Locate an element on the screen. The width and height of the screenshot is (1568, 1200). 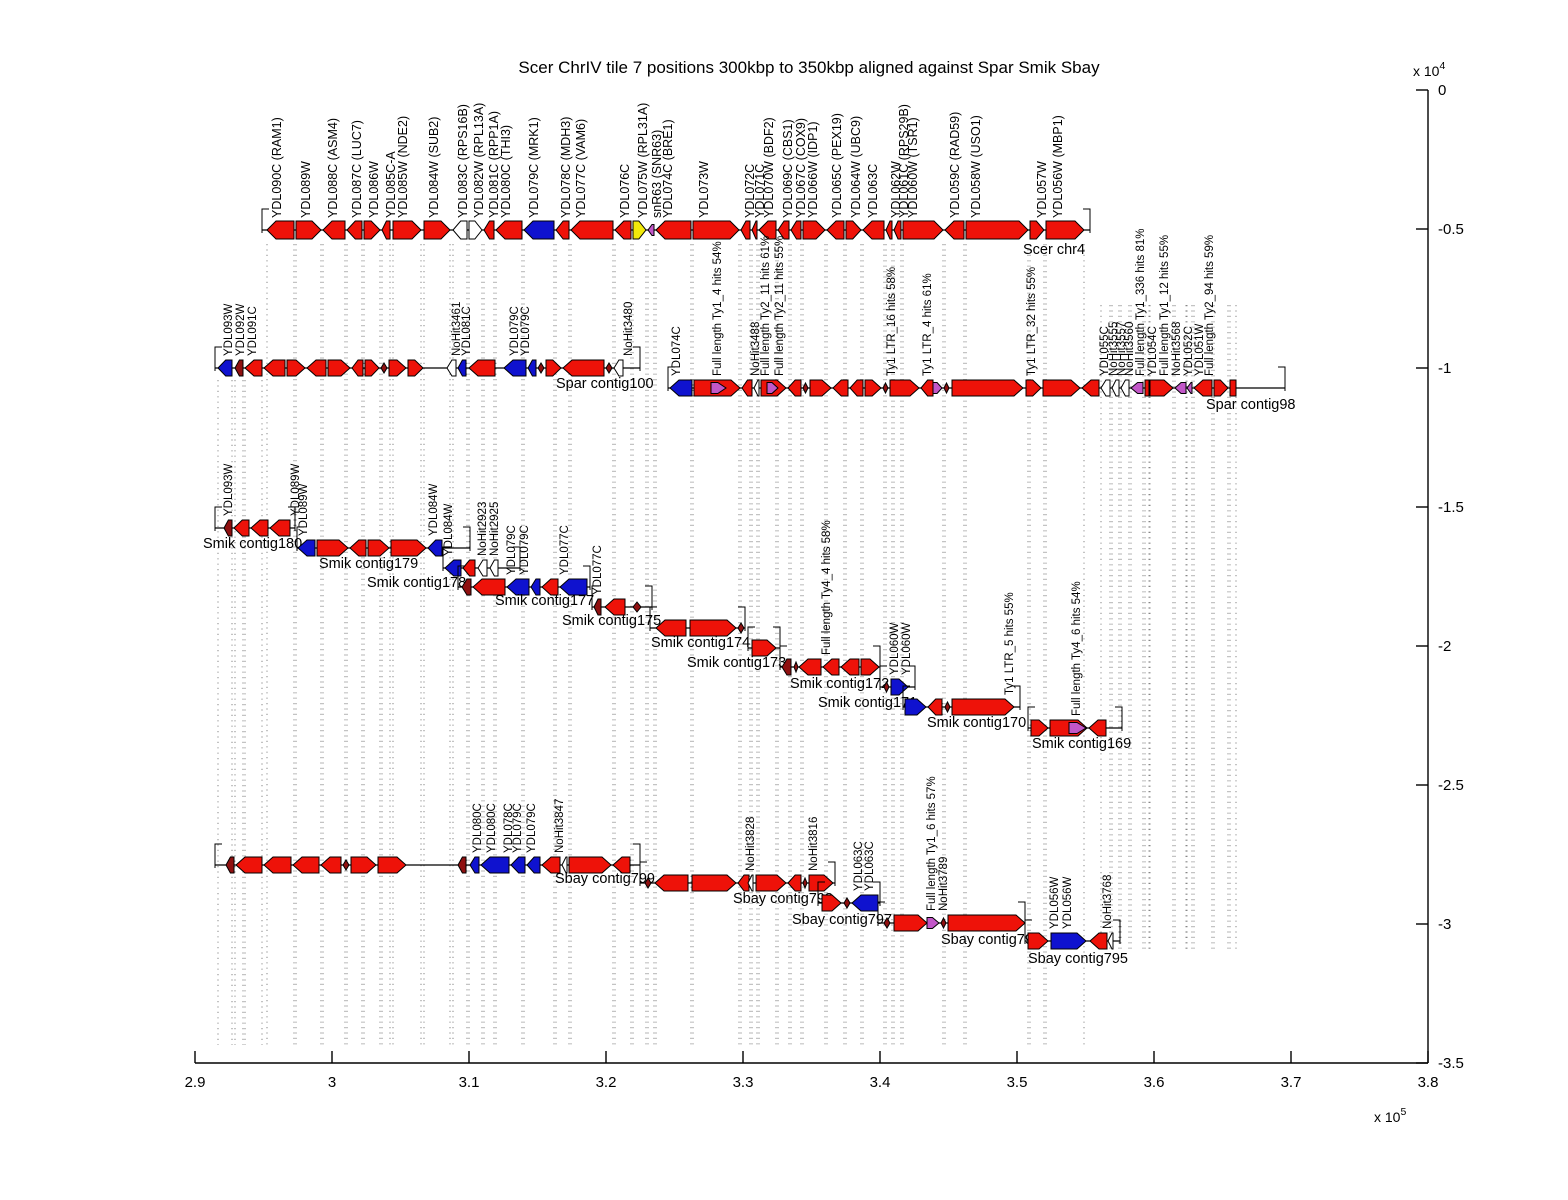
y-tick-label: -0.5 is located at coordinates (1451, 229).